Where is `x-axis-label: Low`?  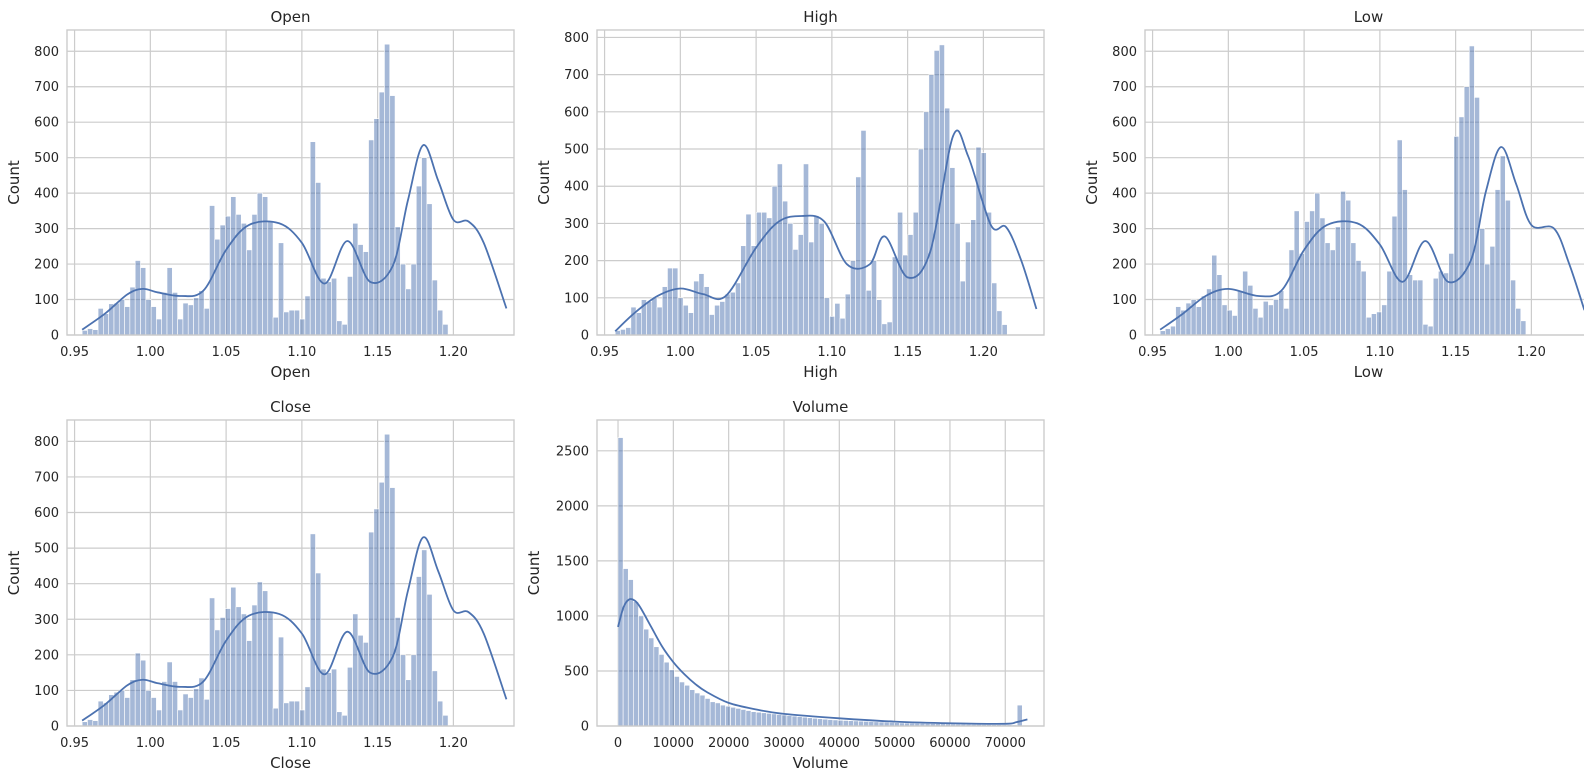
x-axis-label: Low is located at coordinates (1369, 372).